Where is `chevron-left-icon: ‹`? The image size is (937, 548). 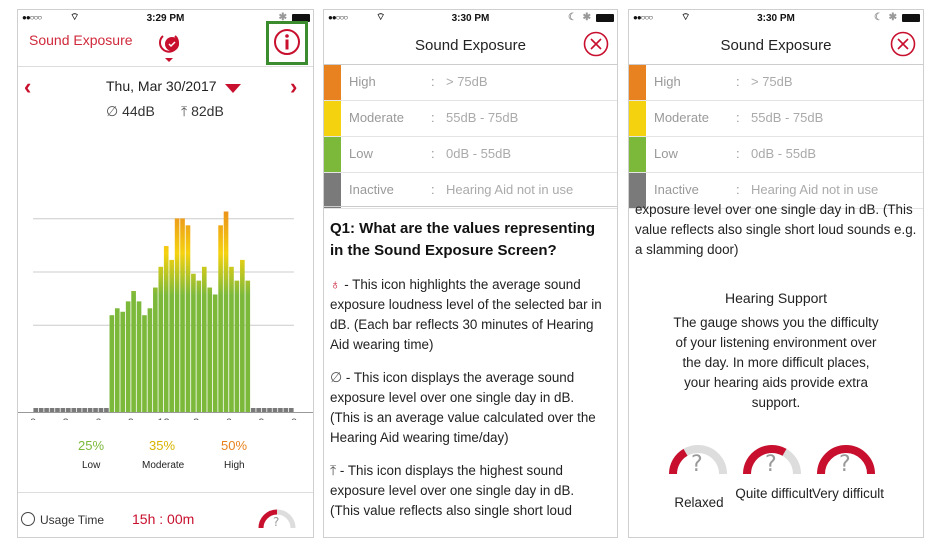
chevron-left-icon: ‹ is located at coordinates (28, 86).